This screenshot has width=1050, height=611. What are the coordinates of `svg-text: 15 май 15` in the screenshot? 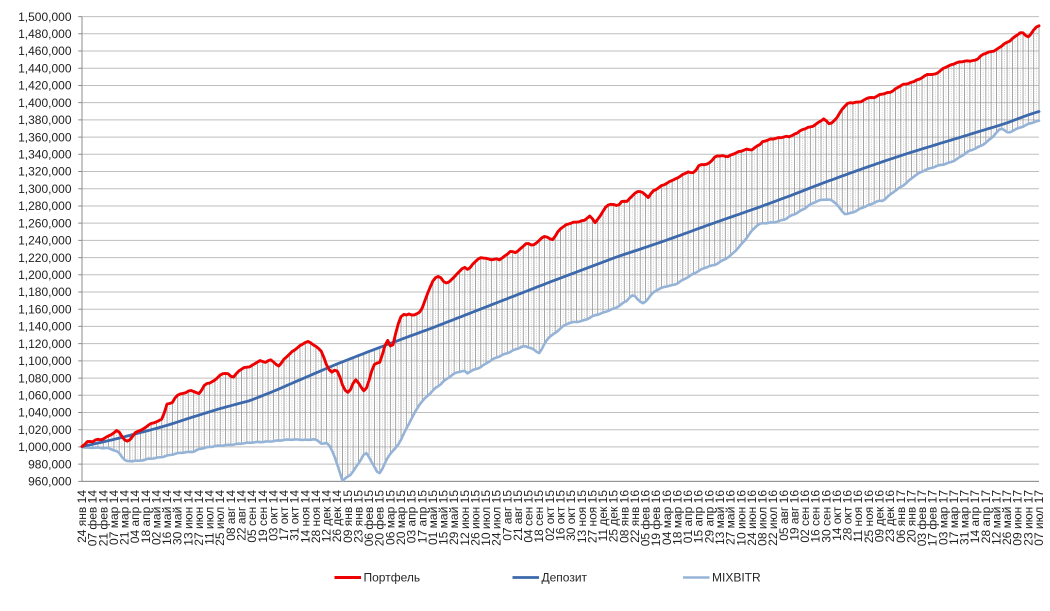 It's located at (444, 517).